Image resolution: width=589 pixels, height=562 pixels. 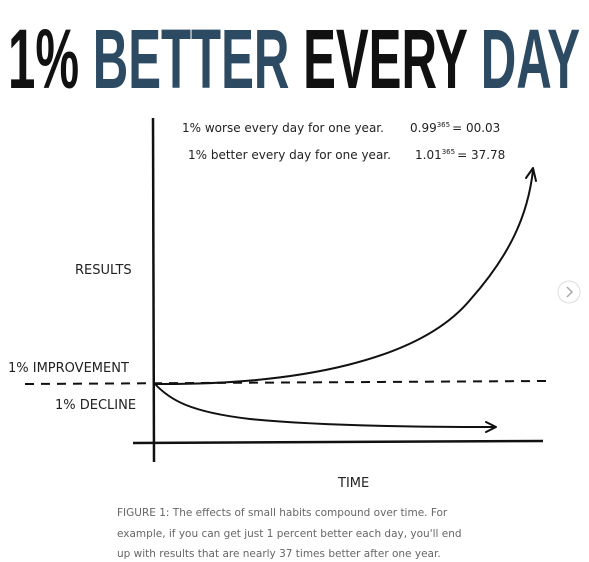 What do you see at coordinates (283, 128) in the screenshot?
I see `annotation-text: 1% worse every day for one year.` at bounding box center [283, 128].